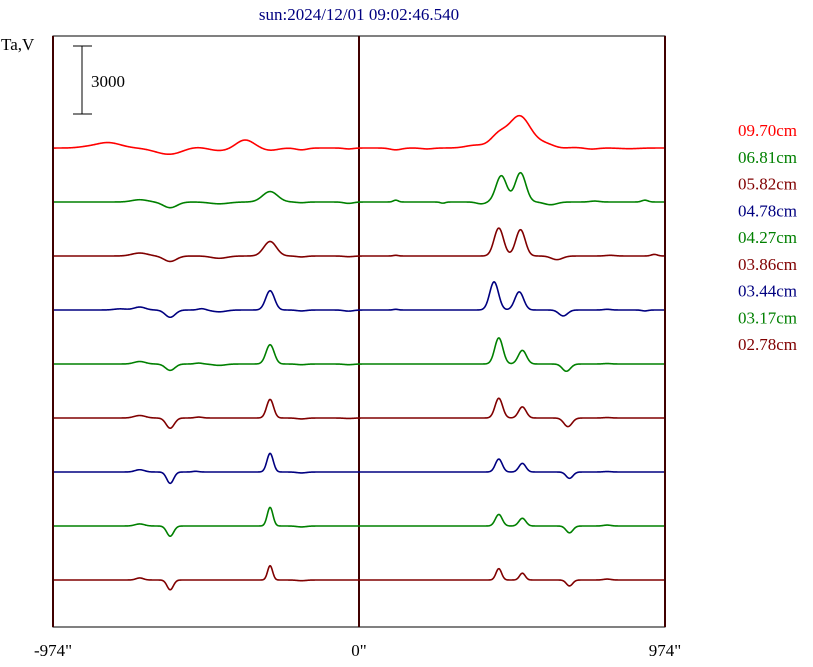 The width and height of the screenshot is (813, 667). Describe the element at coordinates (18, 44) in the screenshot. I see `y-axis-label: Ta,V` at that location.